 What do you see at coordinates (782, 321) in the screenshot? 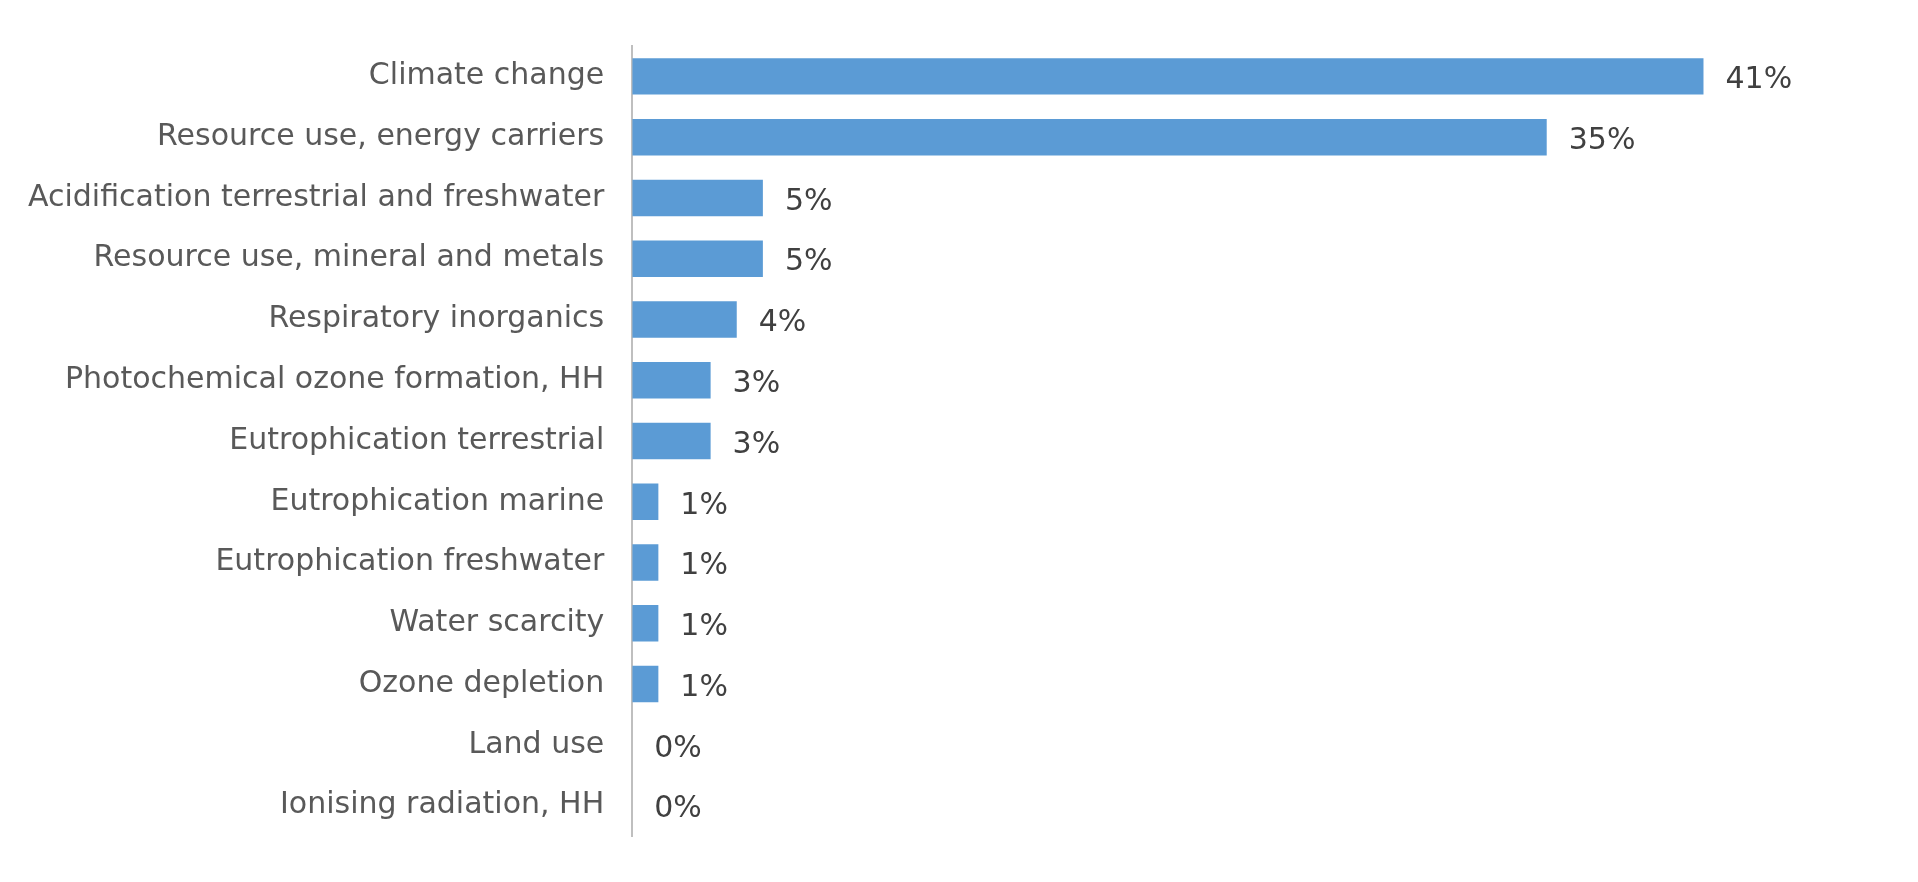
I see `data-label: 4%` at bounding box center [782, 321].